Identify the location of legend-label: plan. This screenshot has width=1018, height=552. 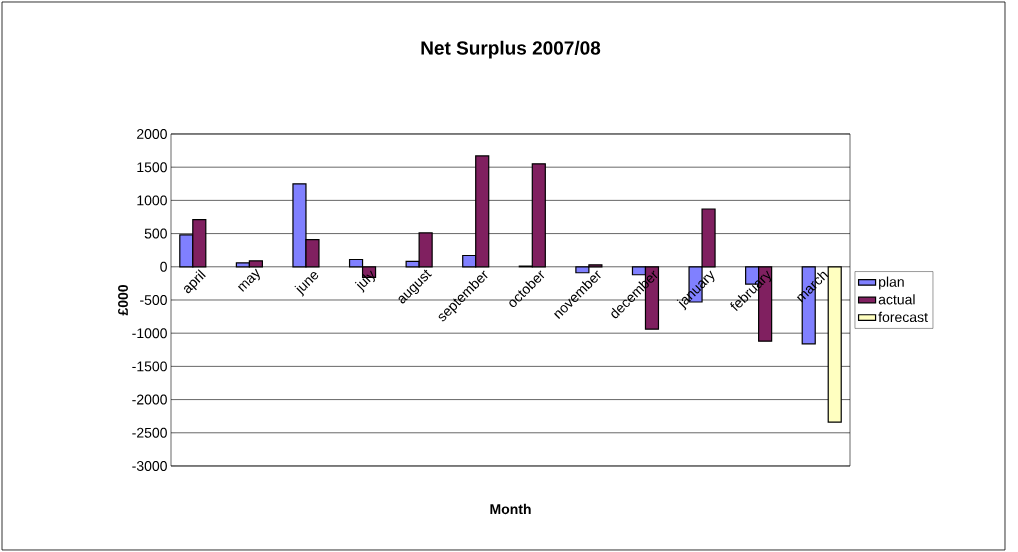
(891, 283).